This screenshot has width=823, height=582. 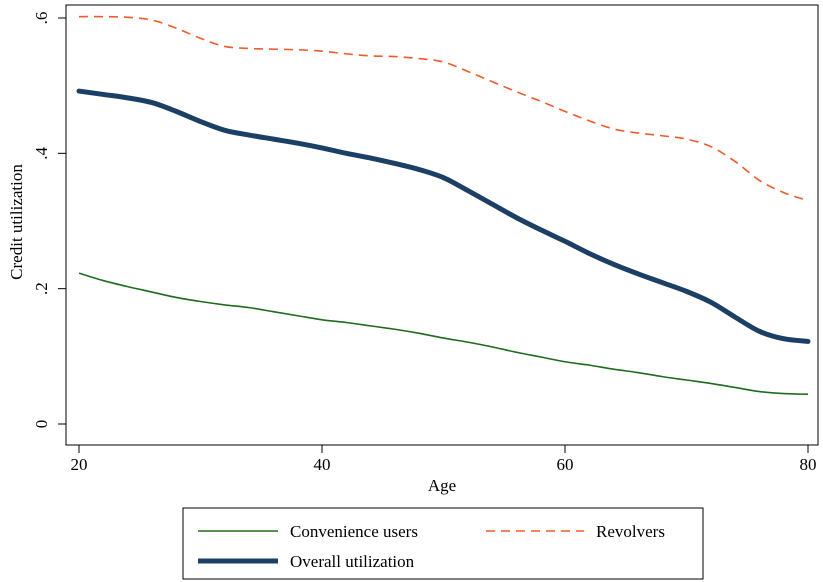 I want to click on x-tick-label: 40, so click(x=322, y=464).